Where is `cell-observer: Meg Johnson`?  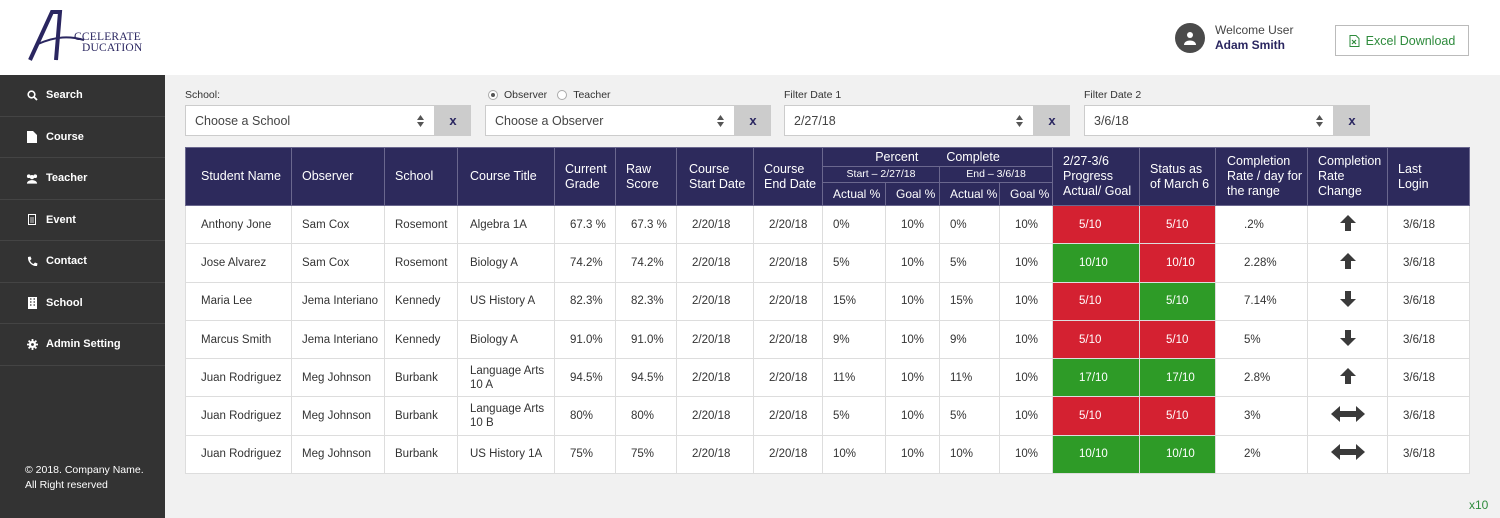
cell-observer: Meg Johnson is located at coordinates (338, 455).